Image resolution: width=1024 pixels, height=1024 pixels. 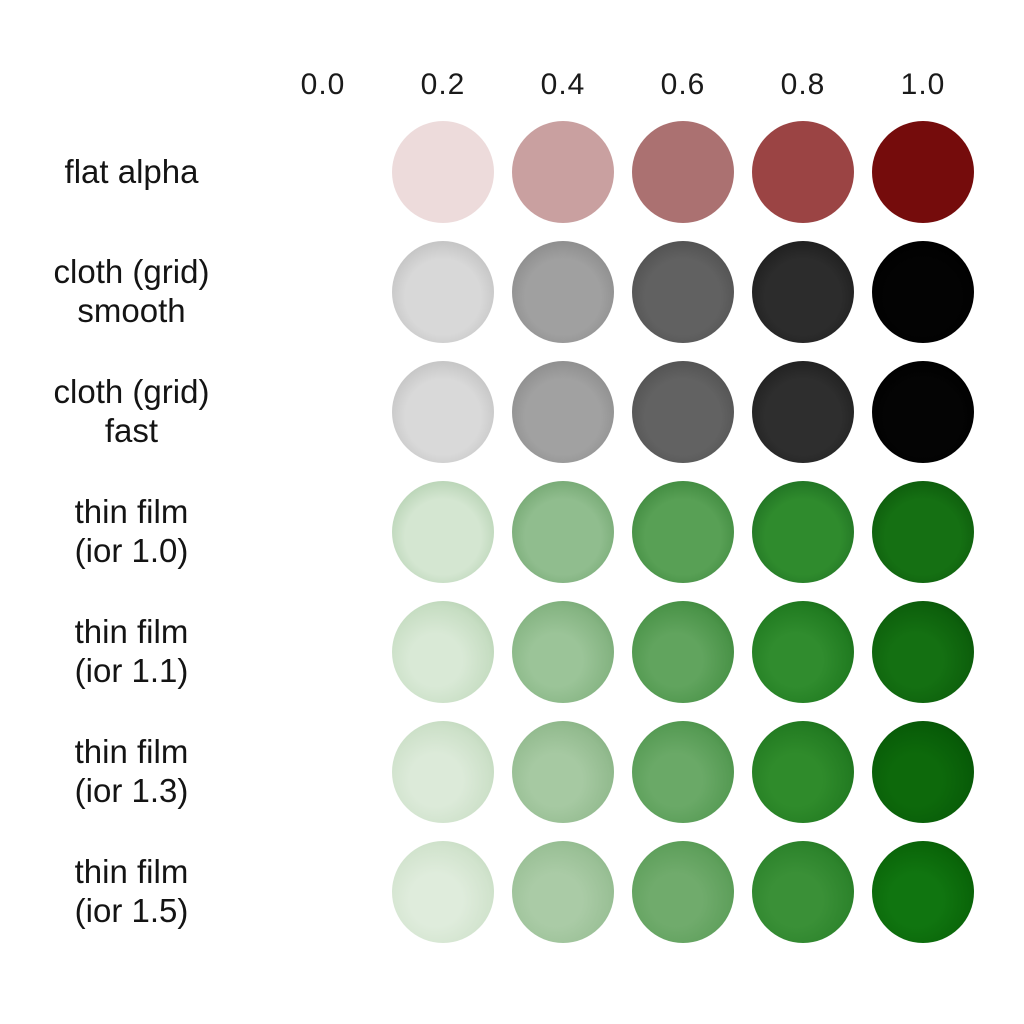 What do you see at coordinates (803, 84) in the screenshot?
I see `column-header: 0.8` at bounding box center [803, 84].